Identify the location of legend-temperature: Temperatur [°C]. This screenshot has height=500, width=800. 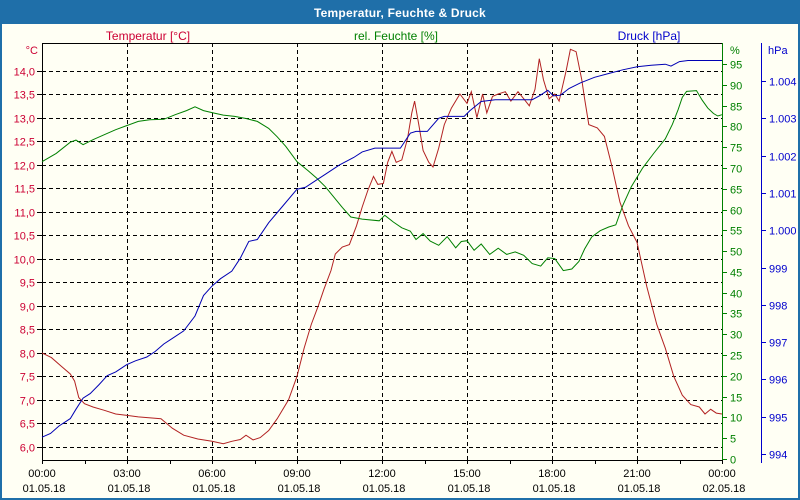
(148, 36).